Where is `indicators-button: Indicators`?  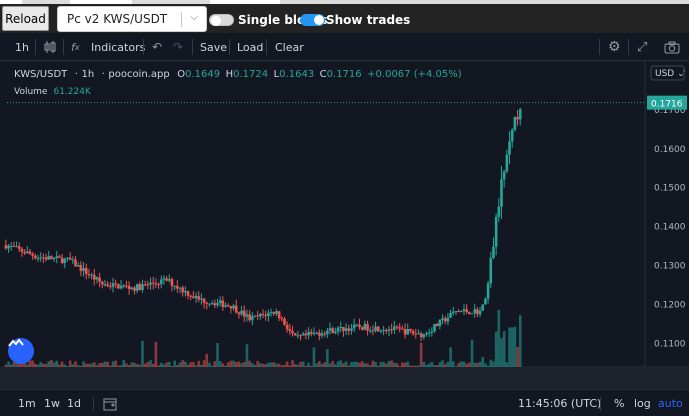
indicators-button: Indicators is located at coordinates (118, 47).